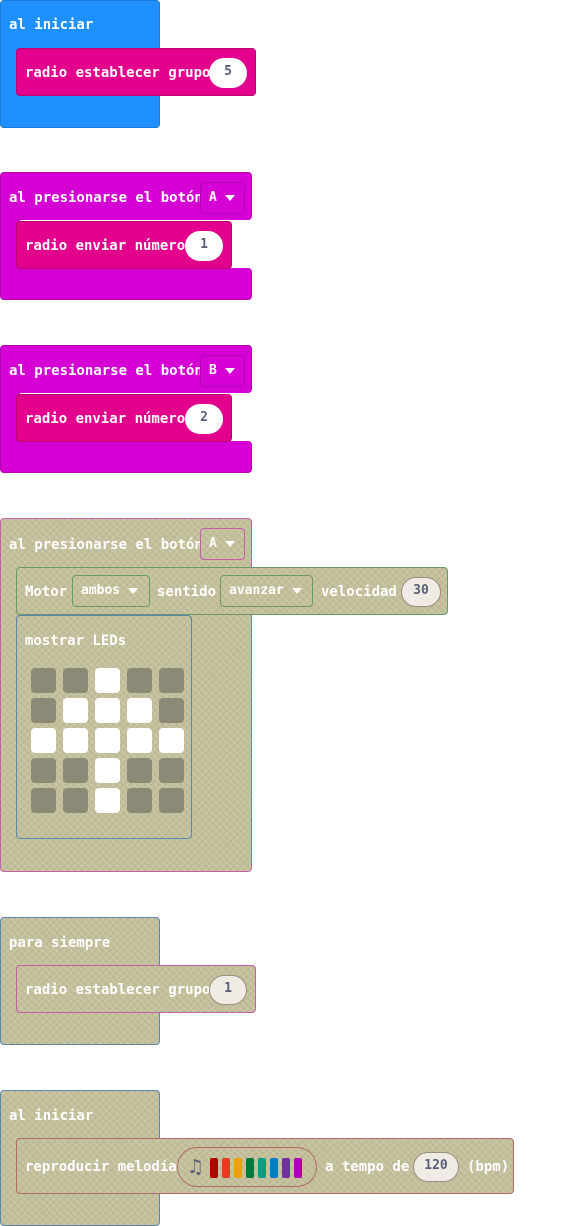 This screenshot has height=1226, width=566. I want to click on show-leds-block: mostrar LEDs, so click(104, 727).